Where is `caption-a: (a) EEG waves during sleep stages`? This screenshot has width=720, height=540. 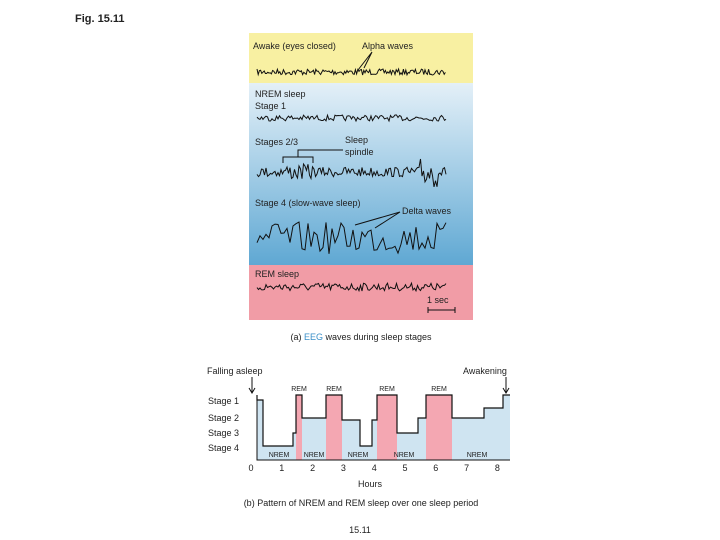 caption-a: (a) EEG waves during sleep stages is located at coordinates (361, 337).